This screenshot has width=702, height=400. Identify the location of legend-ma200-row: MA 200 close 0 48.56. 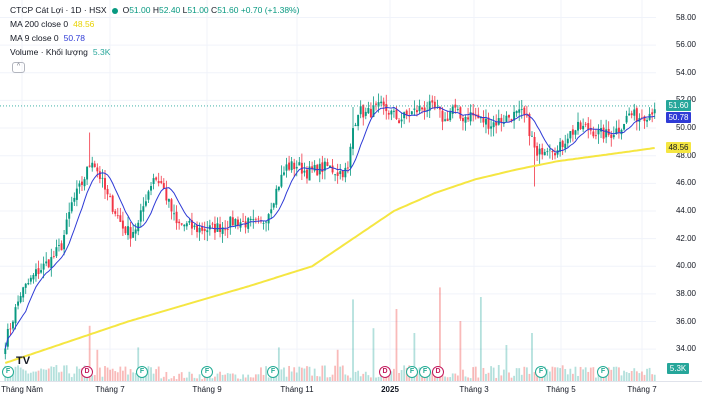
(154, 25).